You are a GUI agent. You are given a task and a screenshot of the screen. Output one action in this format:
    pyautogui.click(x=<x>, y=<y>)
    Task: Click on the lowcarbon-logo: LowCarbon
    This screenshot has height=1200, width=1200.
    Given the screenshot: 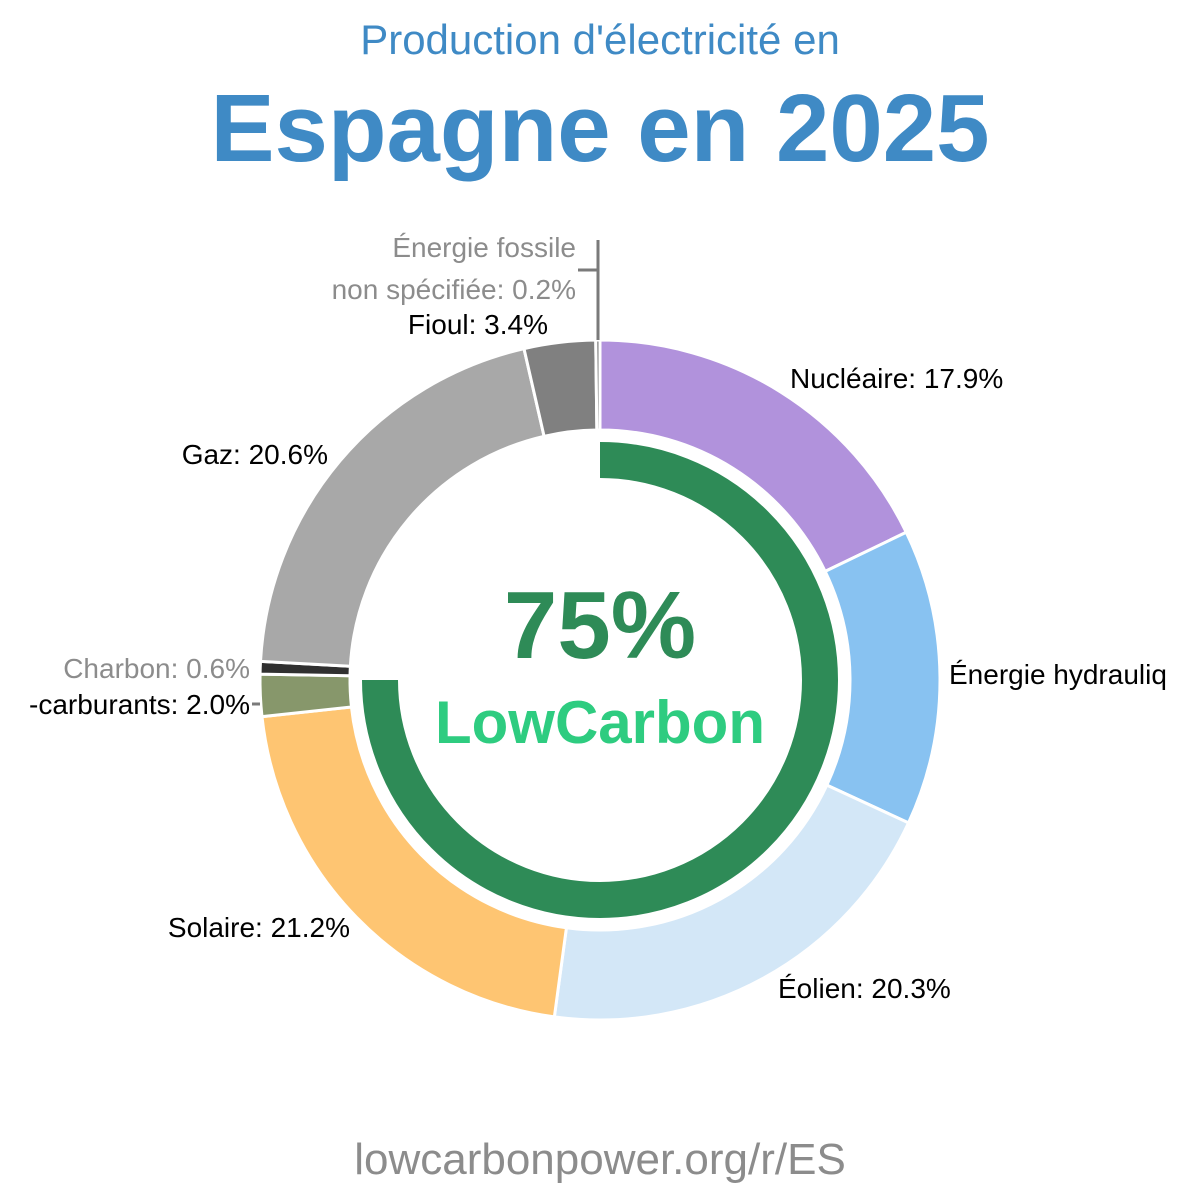 What is the action you would take?
    pyautogui.click(x=600, y=722)
    